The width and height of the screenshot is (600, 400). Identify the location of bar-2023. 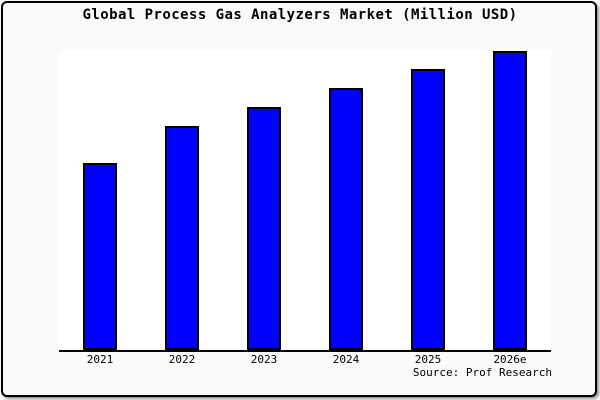
(264, 228).